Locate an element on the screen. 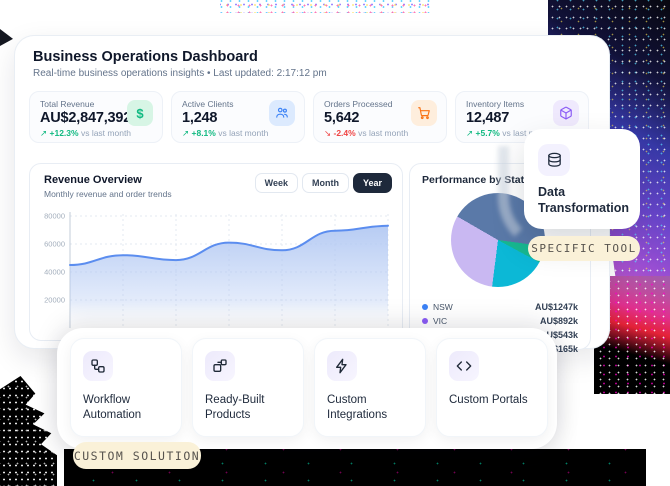 This screenshot has height=486, width=670. tab-week: Week is located at coordinates (276, 183).